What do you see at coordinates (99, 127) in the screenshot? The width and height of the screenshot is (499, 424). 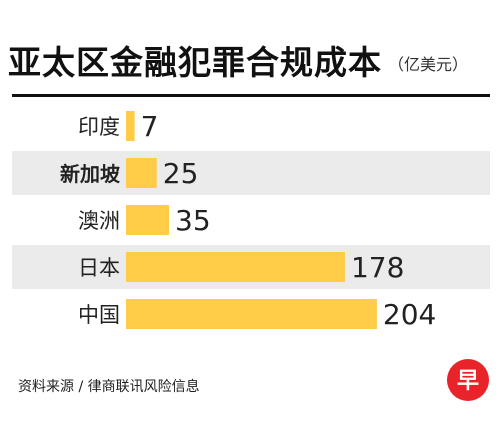 I see `category-label: 印度` at bounding box center [99, 127].